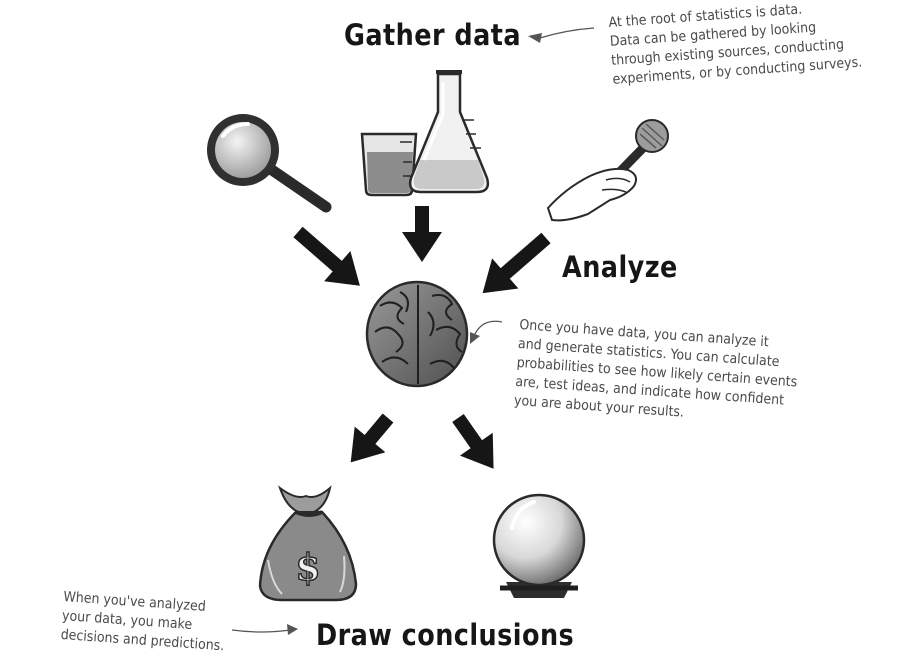 This screenshot has height=665, width=916. What do you see at coordinates (607, 170) in the screenshot?
I see `microphone-icon` at bounding box center [607, 170].